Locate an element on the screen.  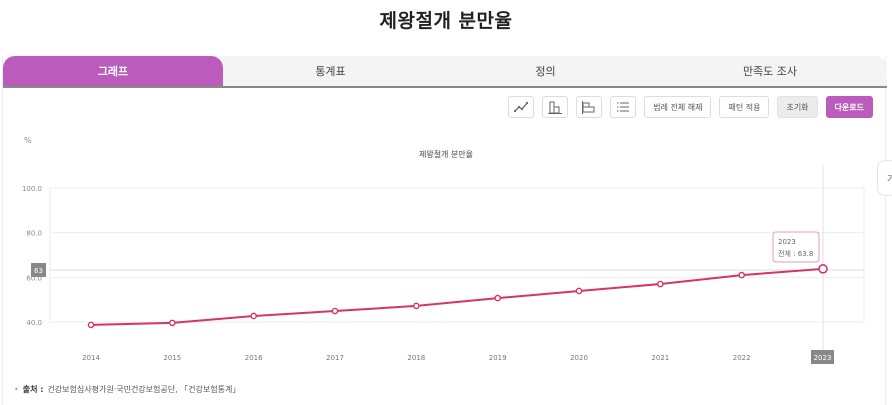
crosshair-y-label: 63 is located at coordinates (38, 270).